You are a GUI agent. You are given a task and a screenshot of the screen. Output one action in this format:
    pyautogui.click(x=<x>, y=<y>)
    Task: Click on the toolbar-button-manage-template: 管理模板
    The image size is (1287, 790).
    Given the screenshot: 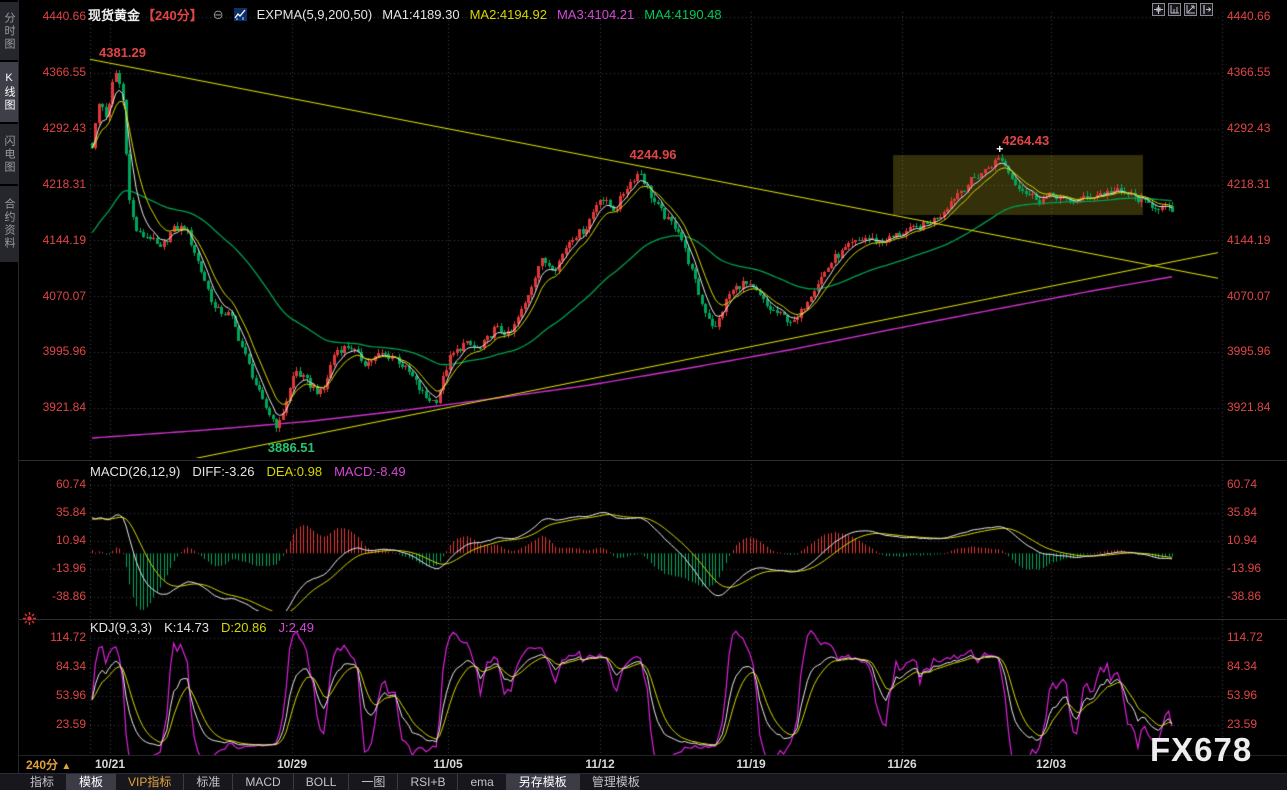 What is the action you would take?
    pyautogui.click(x=615, y=782)
    